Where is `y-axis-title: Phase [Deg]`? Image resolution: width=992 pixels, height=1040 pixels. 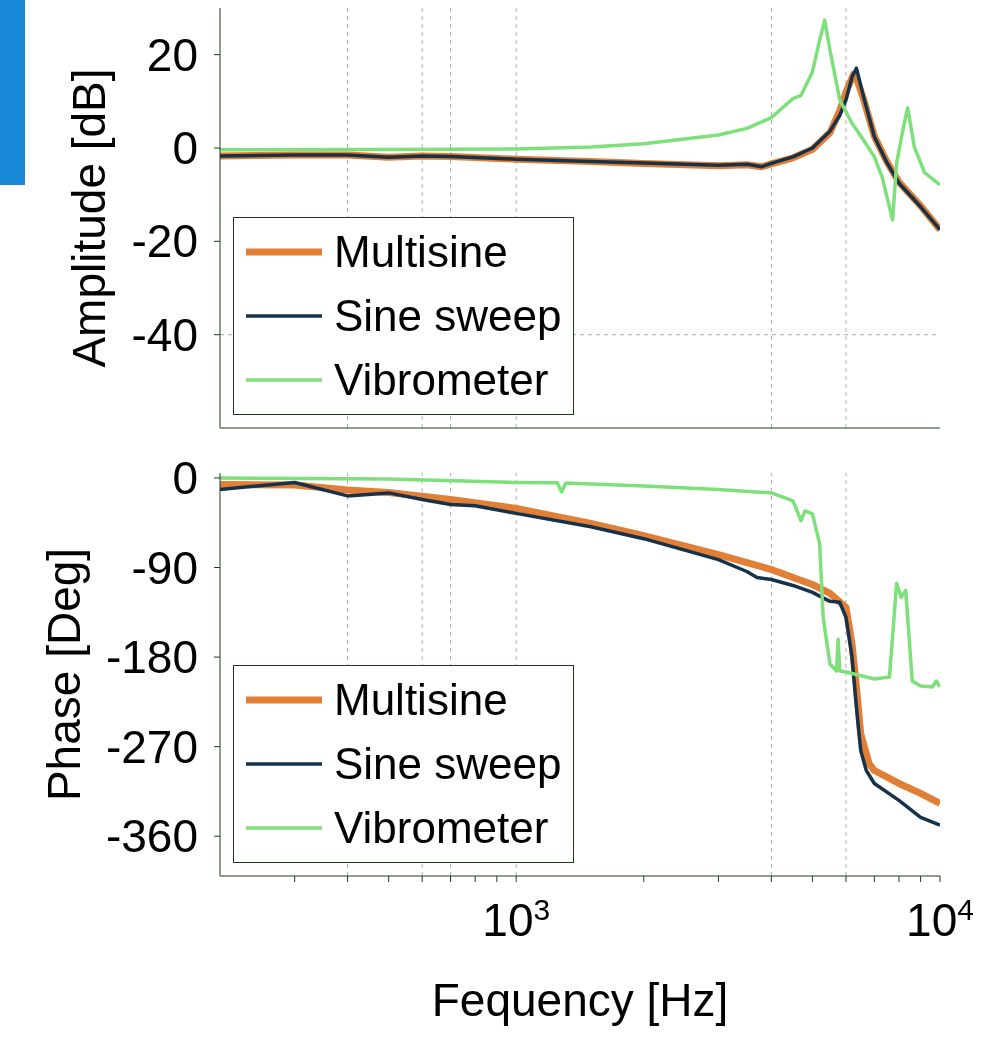 y-axis-title: Phase [Deg] is located at coordinates (63, 674).